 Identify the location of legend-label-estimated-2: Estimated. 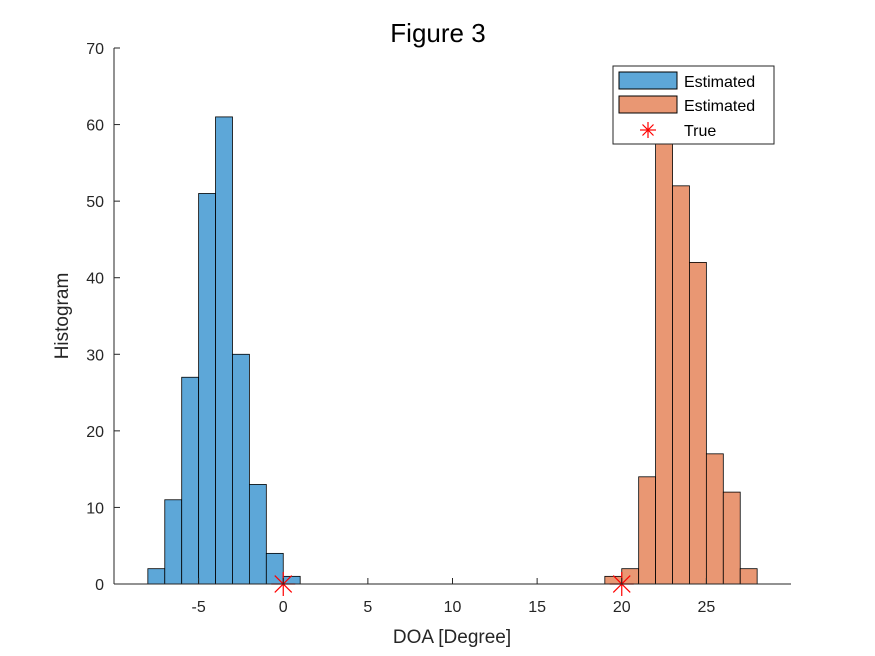
(719, 106).